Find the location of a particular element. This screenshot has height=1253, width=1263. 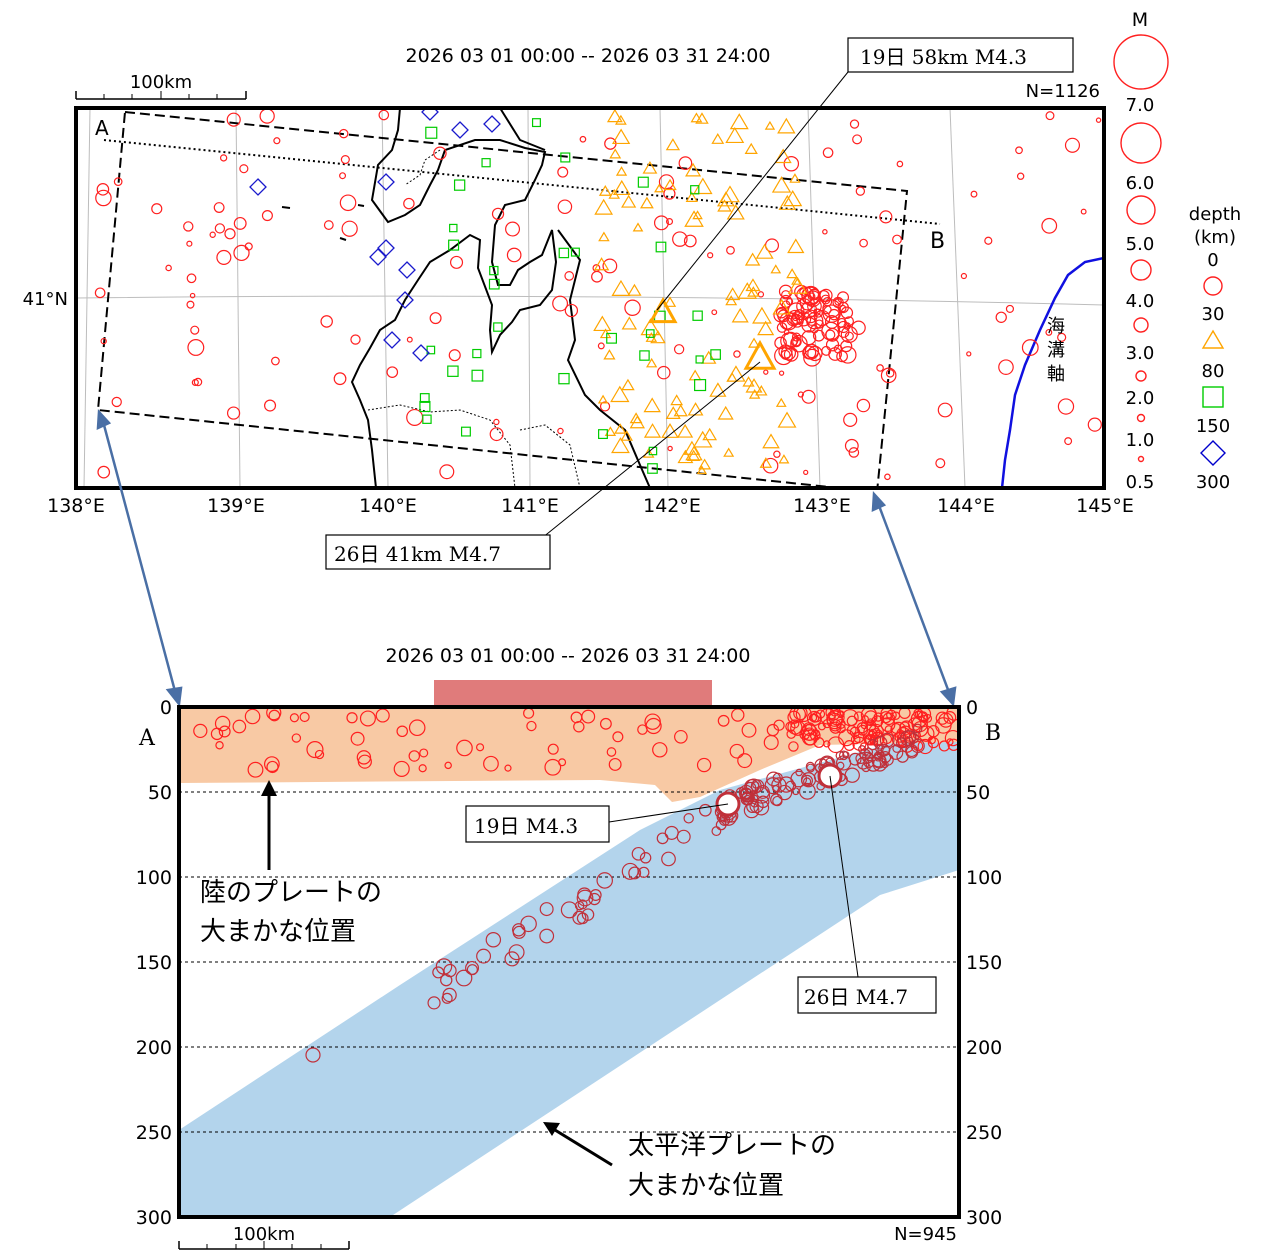

section-event-count: N=945 is located at coordinates (925, 1234).